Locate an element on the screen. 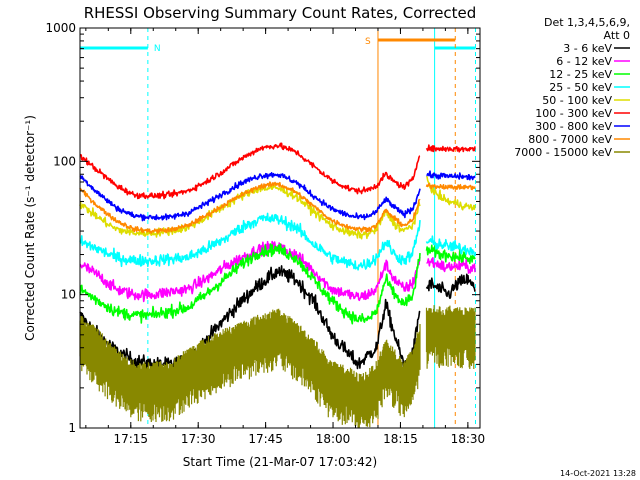  x-axis-label: Start Time (21-Mar-07 17:03:42) is located at coordinates (280, 462).